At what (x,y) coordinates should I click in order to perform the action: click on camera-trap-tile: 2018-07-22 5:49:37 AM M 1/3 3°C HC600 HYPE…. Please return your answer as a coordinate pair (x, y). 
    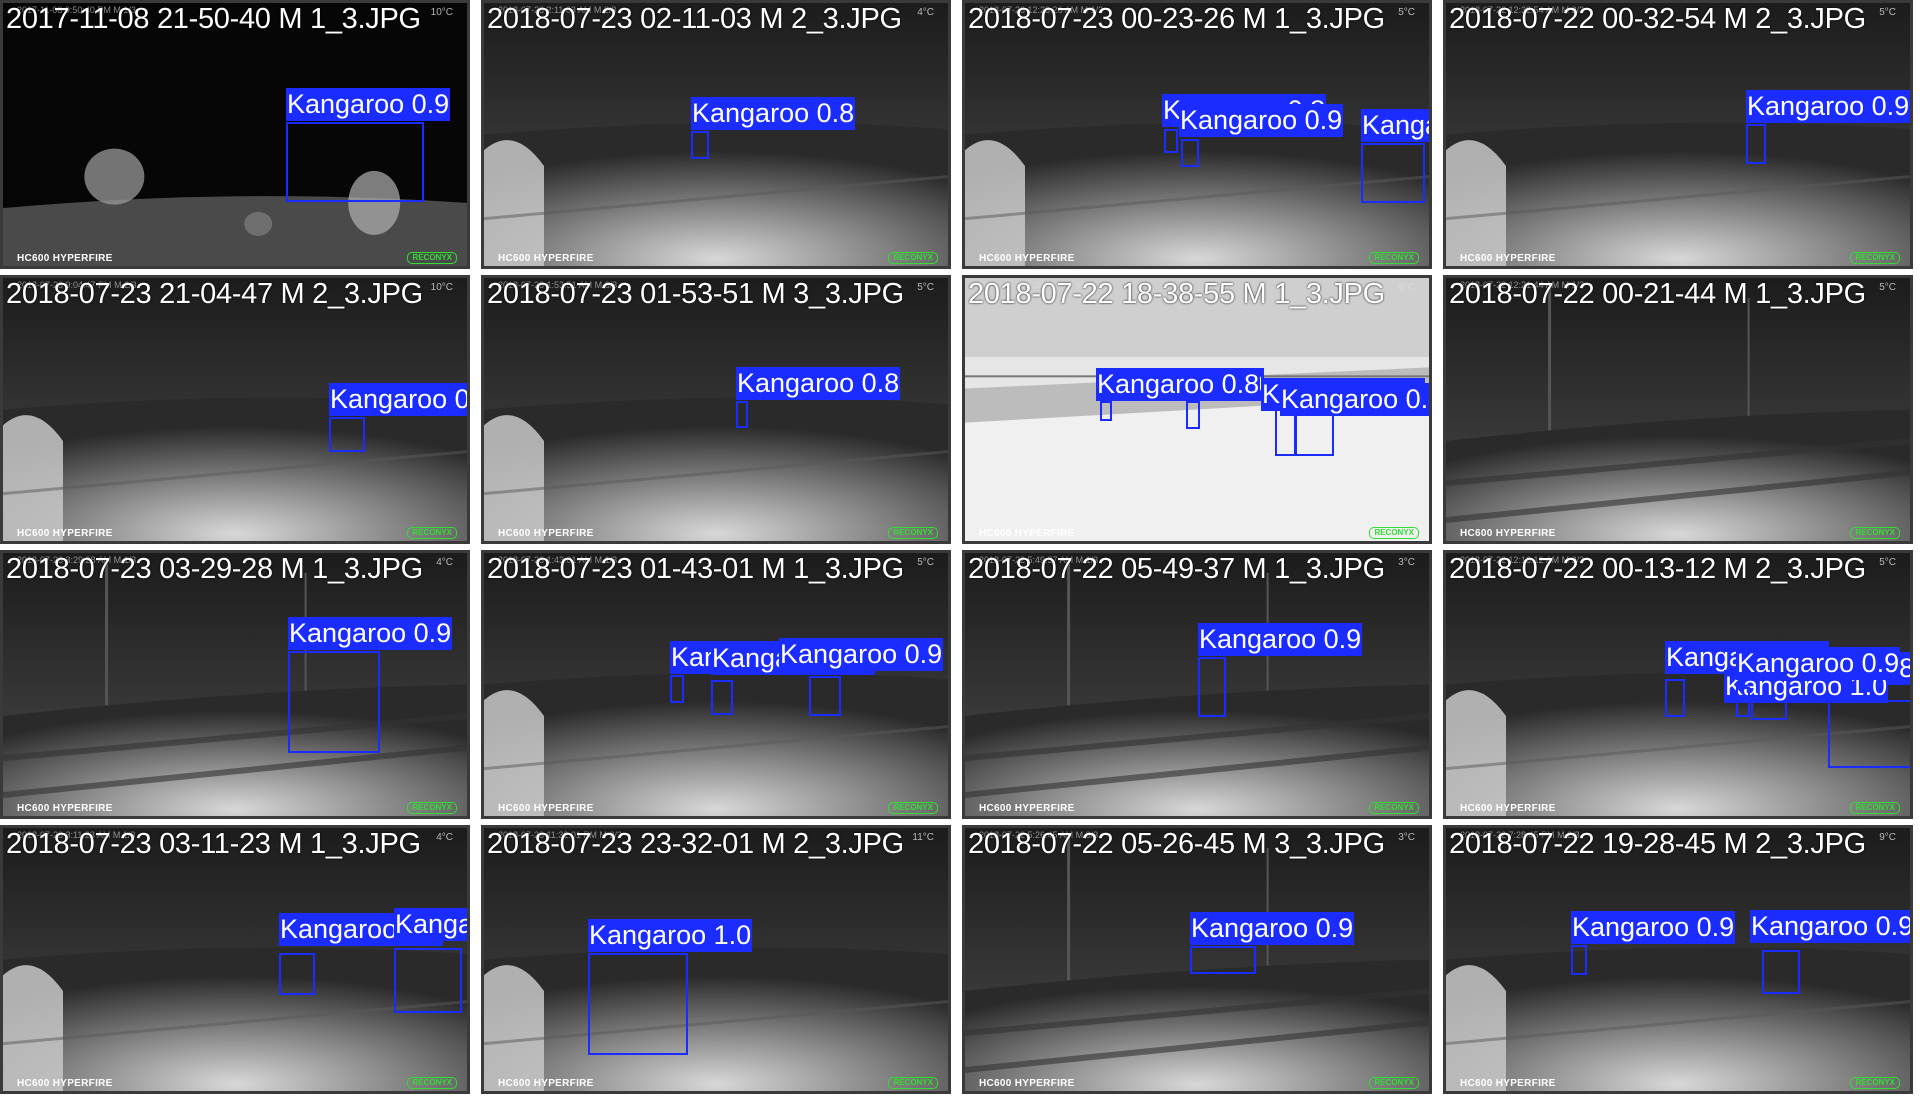
    Looking at the image, I should click on (1197, 684).